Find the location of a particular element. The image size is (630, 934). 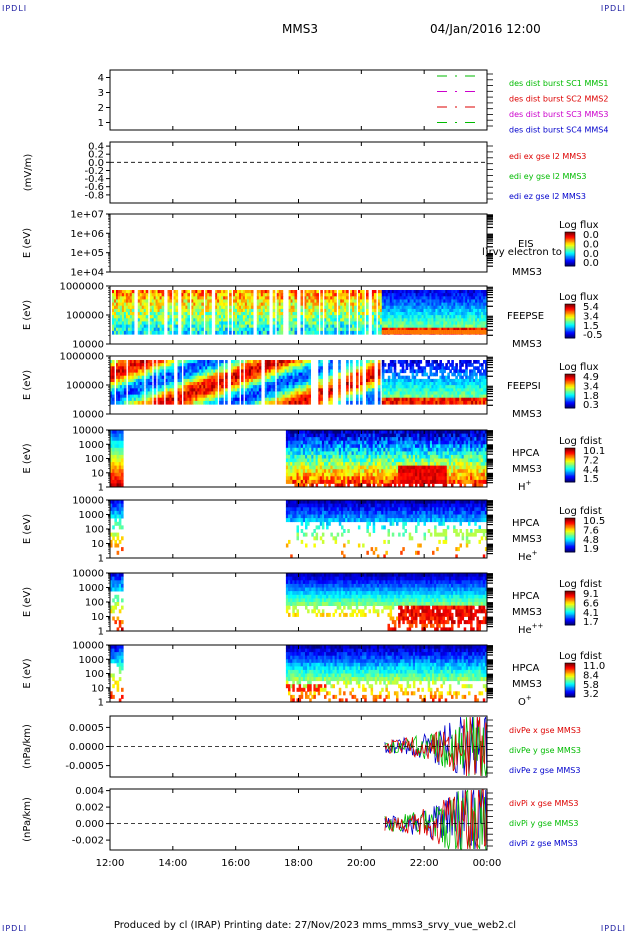

y-tick-label: 1 is located at coordinates (101, 123).